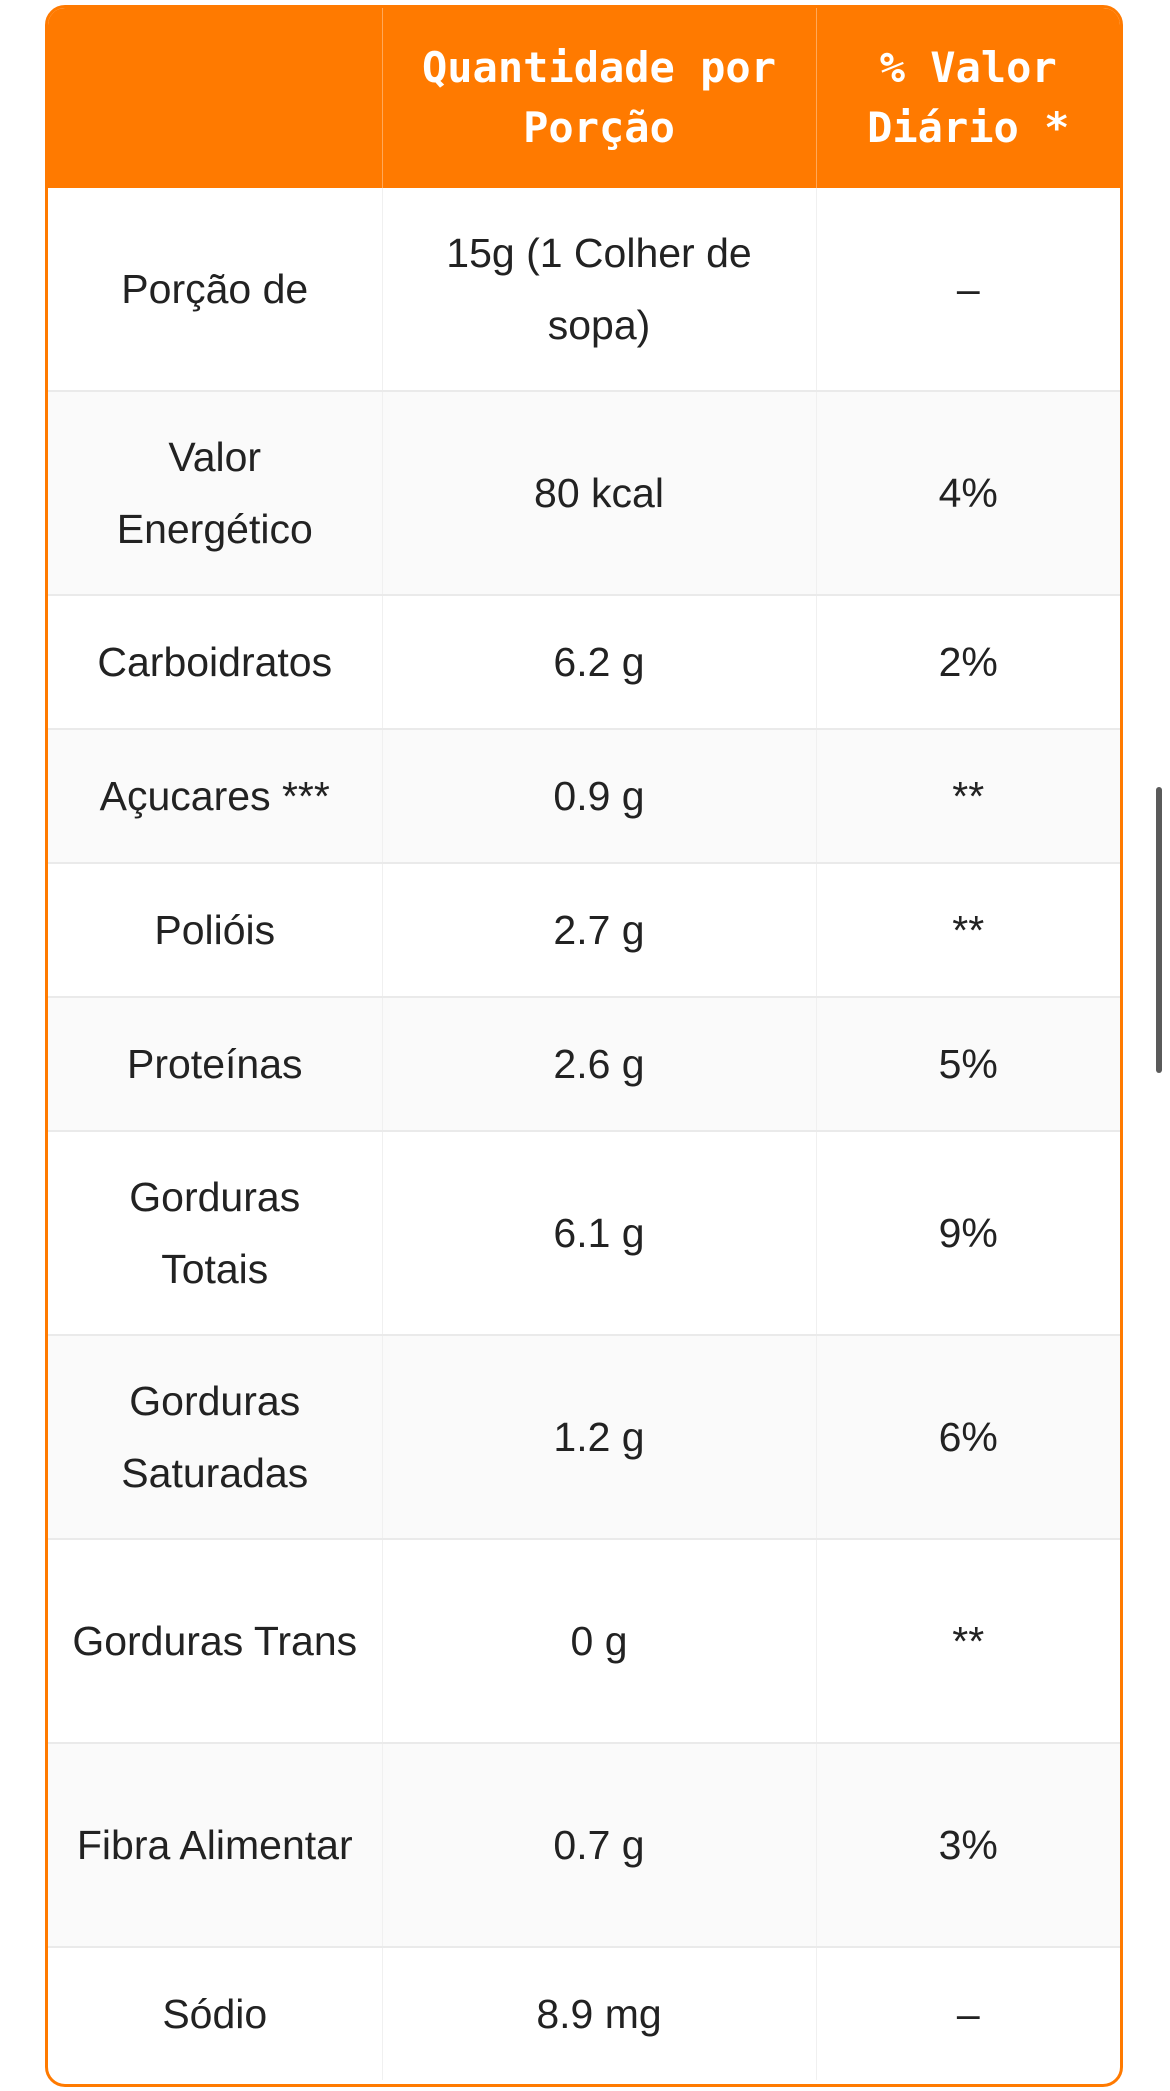 The image size is (1170, 2091). What do you see at coordinates (968, 1232) in the screenshot?
I see `cell-daily-value: 9%` at bounding box center [968, 1232].